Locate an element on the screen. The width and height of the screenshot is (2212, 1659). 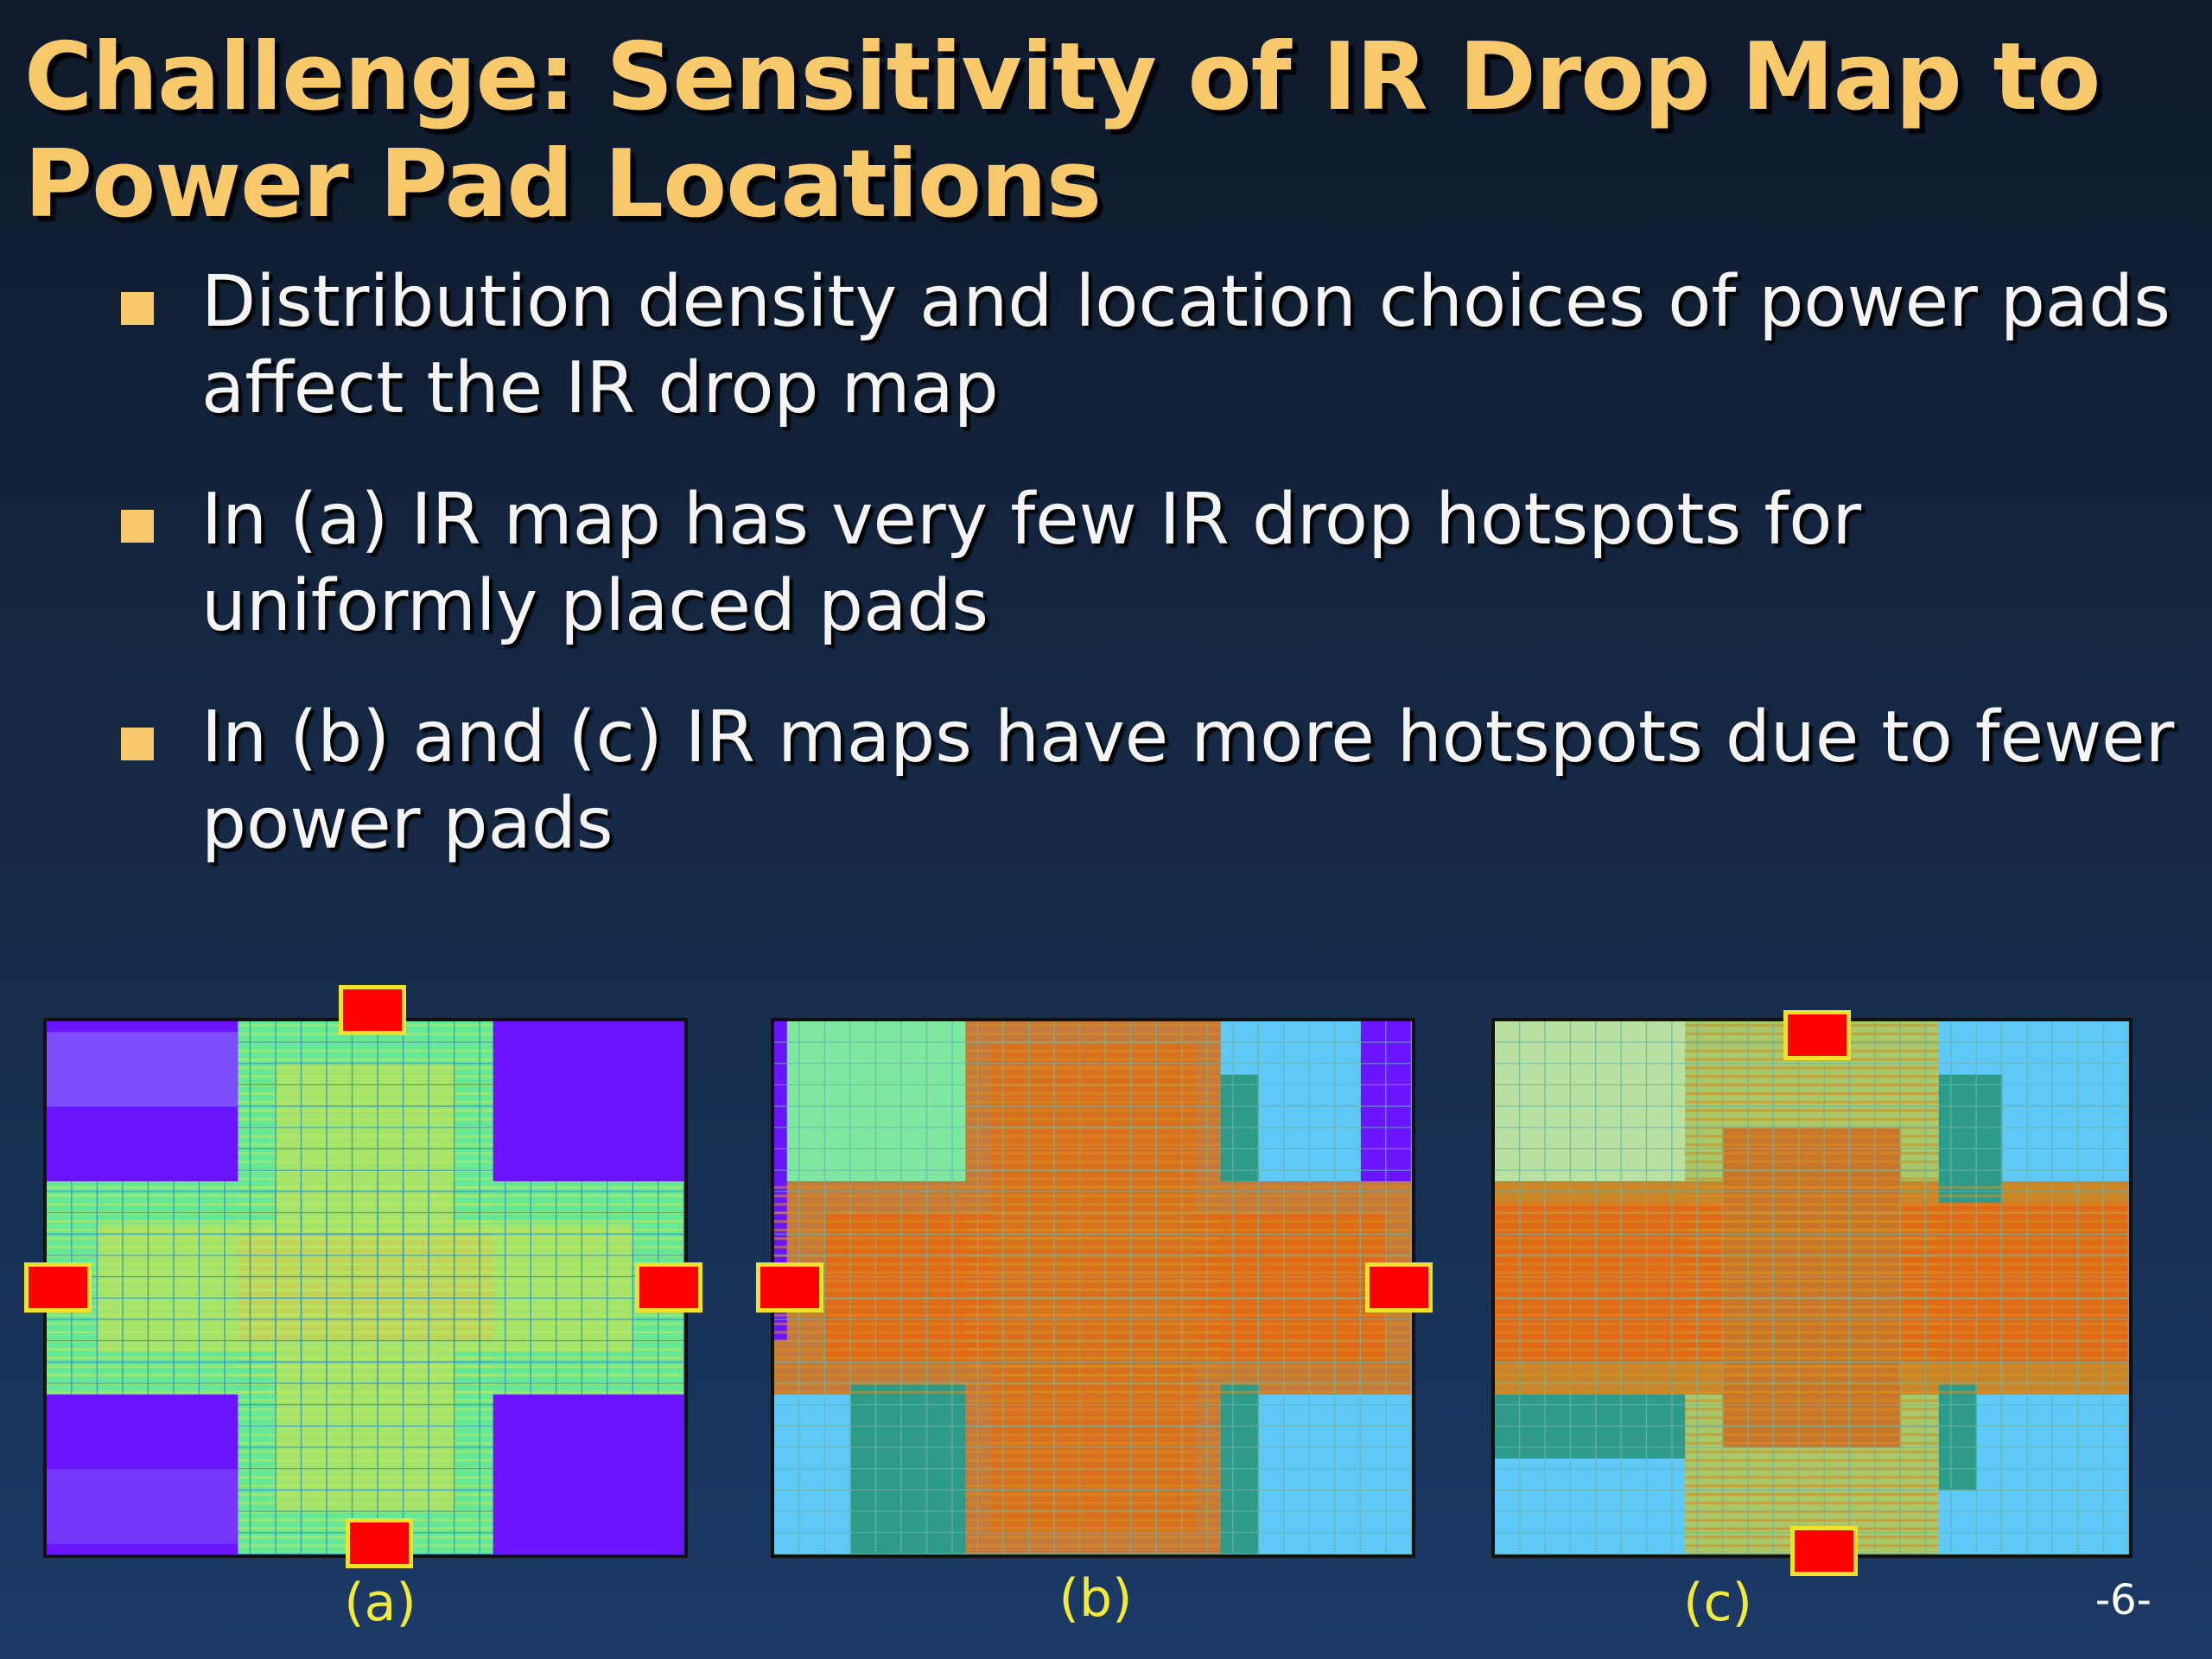
bullet-line: affect the IR drop map is located at coordinates (600, 388).